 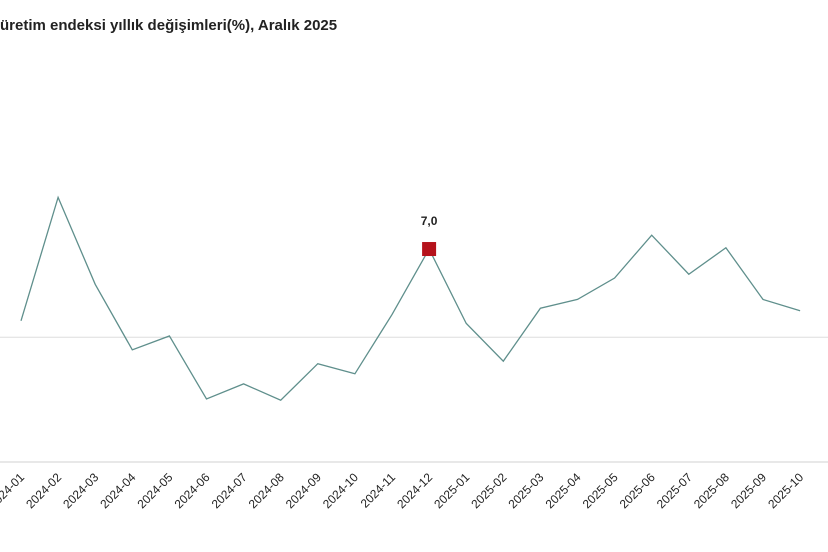 What do you see at coordinates (488, 490) in the screenshot?
I see `x-tick-label: 2025-02` at bounding box center [488, 490].